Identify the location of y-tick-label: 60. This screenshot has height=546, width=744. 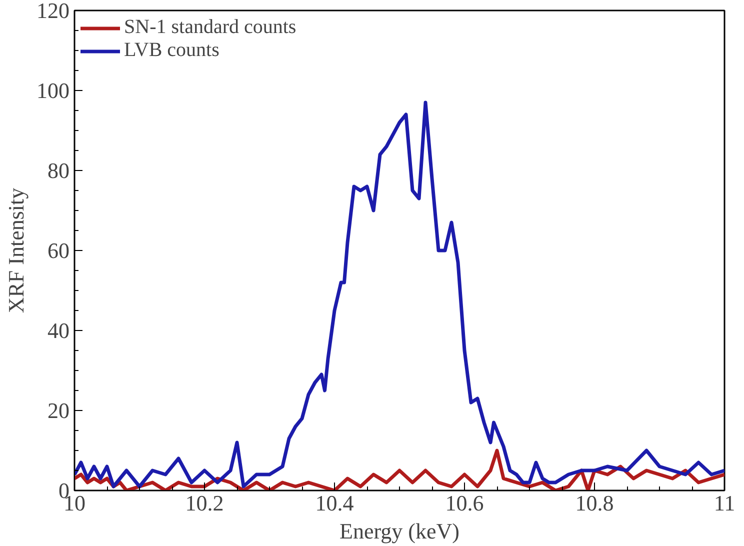
(59, 250).